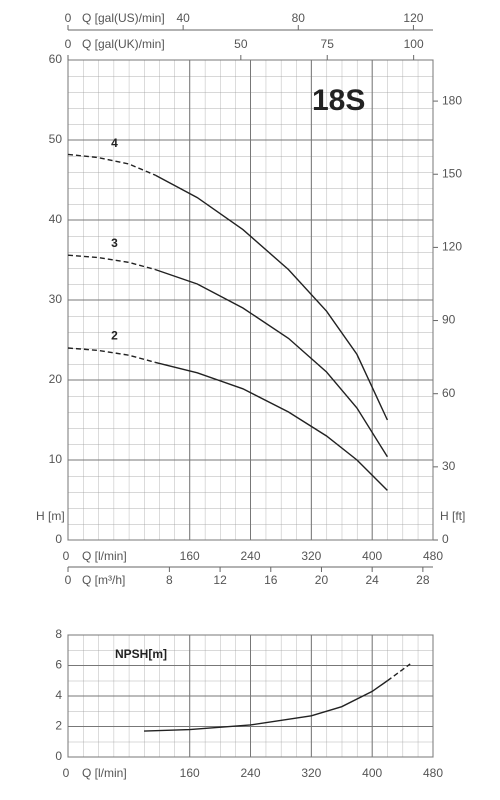 The height and width of the screenshot is (800, 500). Describe the element at coordinates (299, 18) in the screenshot. I see `axis-tick-label: 80` at that location.